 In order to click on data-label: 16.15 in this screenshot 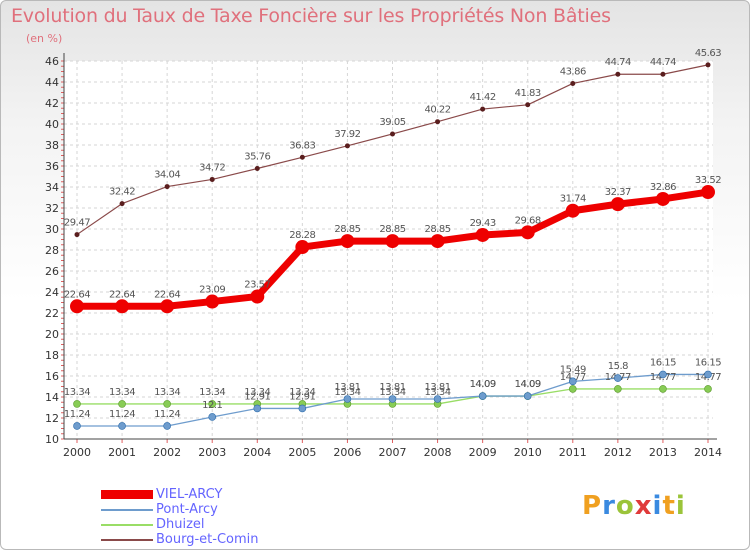, I will do `click(663, 362)`.